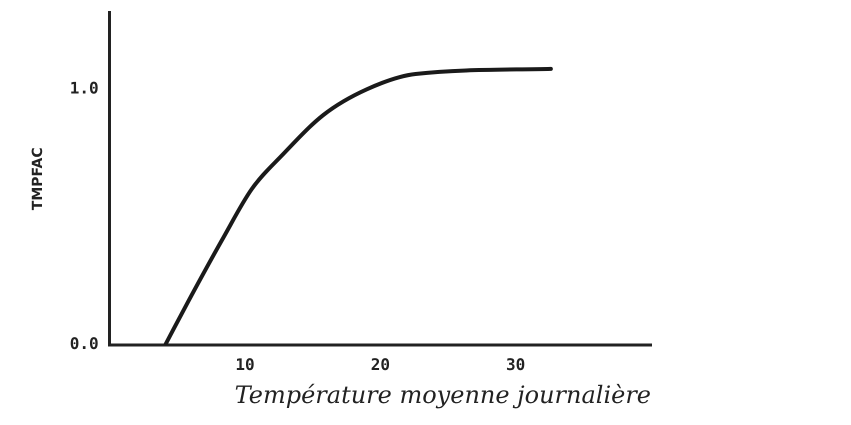  What do you see at coordinates (245, 364) in the screenshot?
I see `x-tick-label: 10` at bounding box center [245, 364].